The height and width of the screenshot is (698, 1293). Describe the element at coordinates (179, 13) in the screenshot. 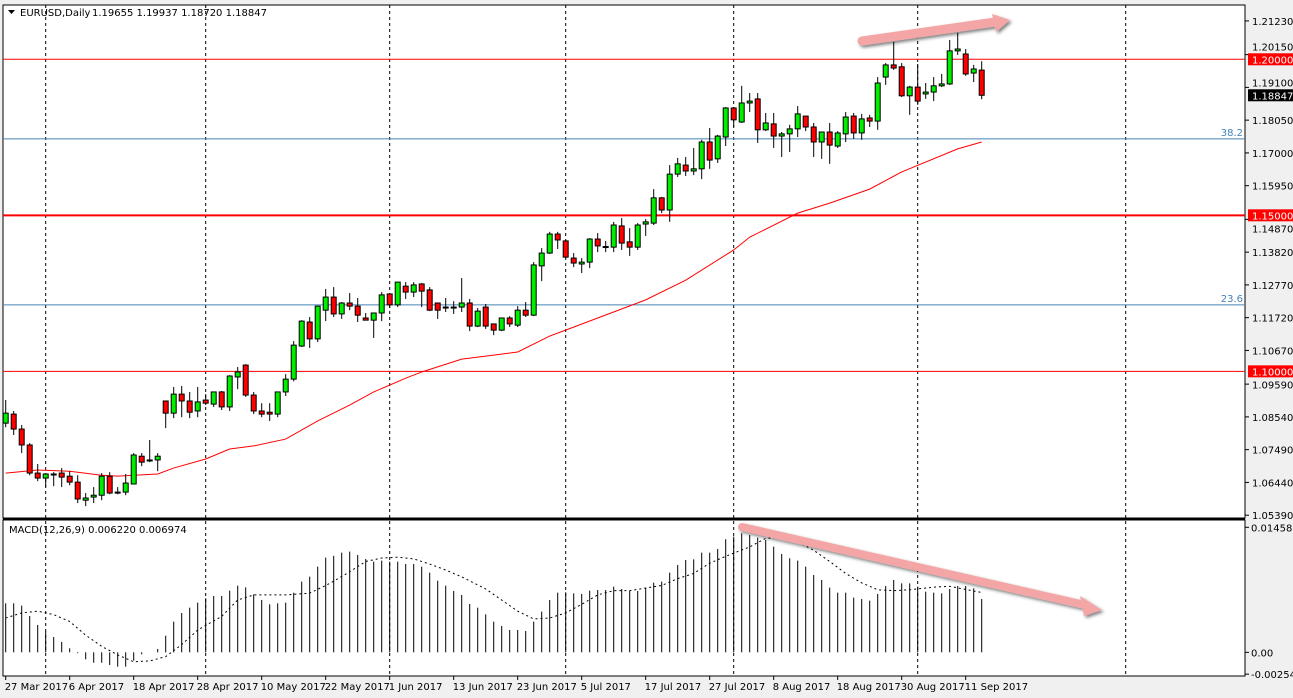

I see `ohlc-label: 1.19655 1.19937 1.18720 1.18847` at that location.